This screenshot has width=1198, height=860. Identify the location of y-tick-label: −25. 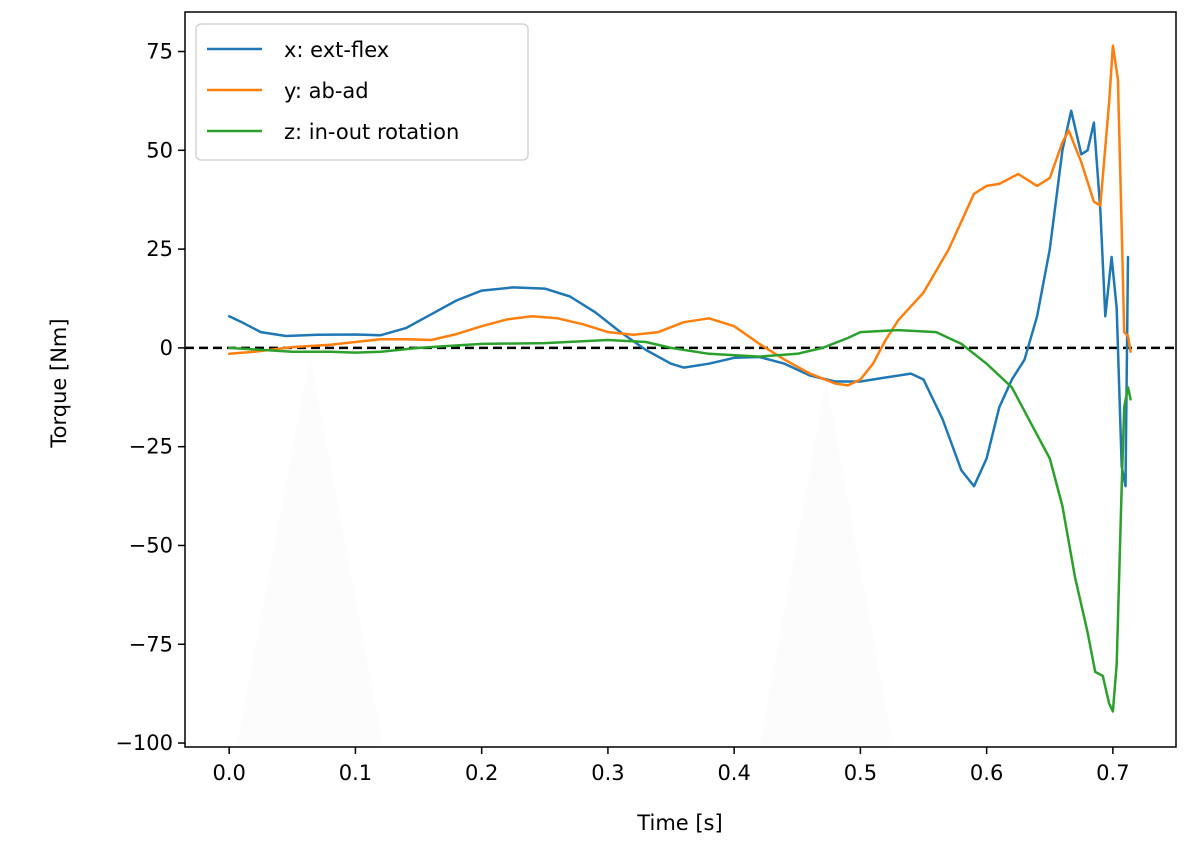
(151, 447).